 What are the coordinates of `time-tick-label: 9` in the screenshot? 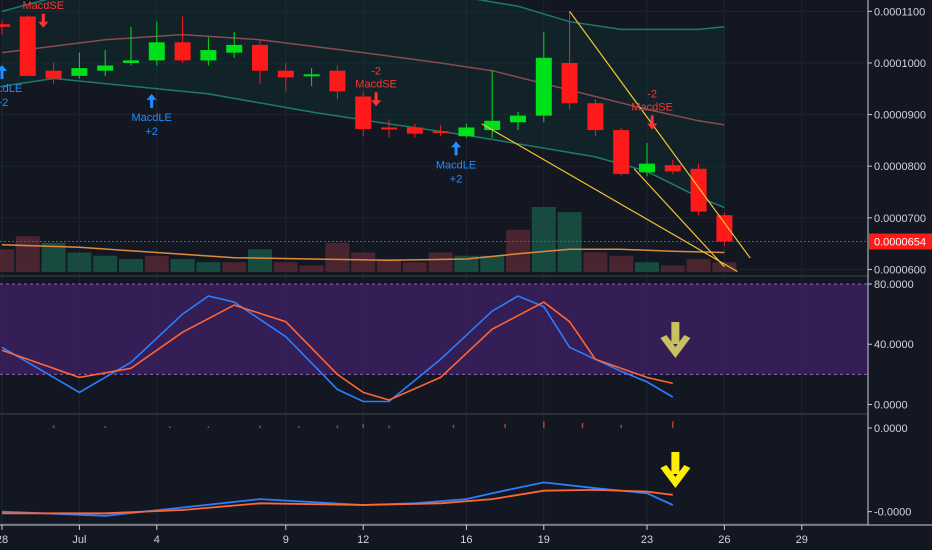 It's located at (286, 540).